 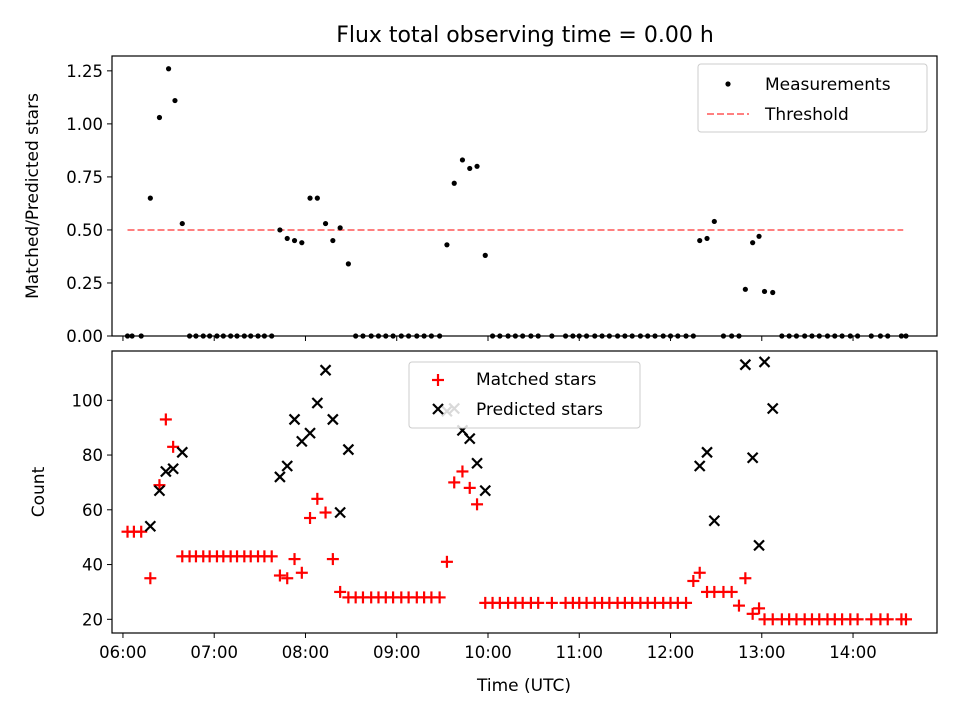 I want to click on top-legend-box, so click(x=812, y=98).